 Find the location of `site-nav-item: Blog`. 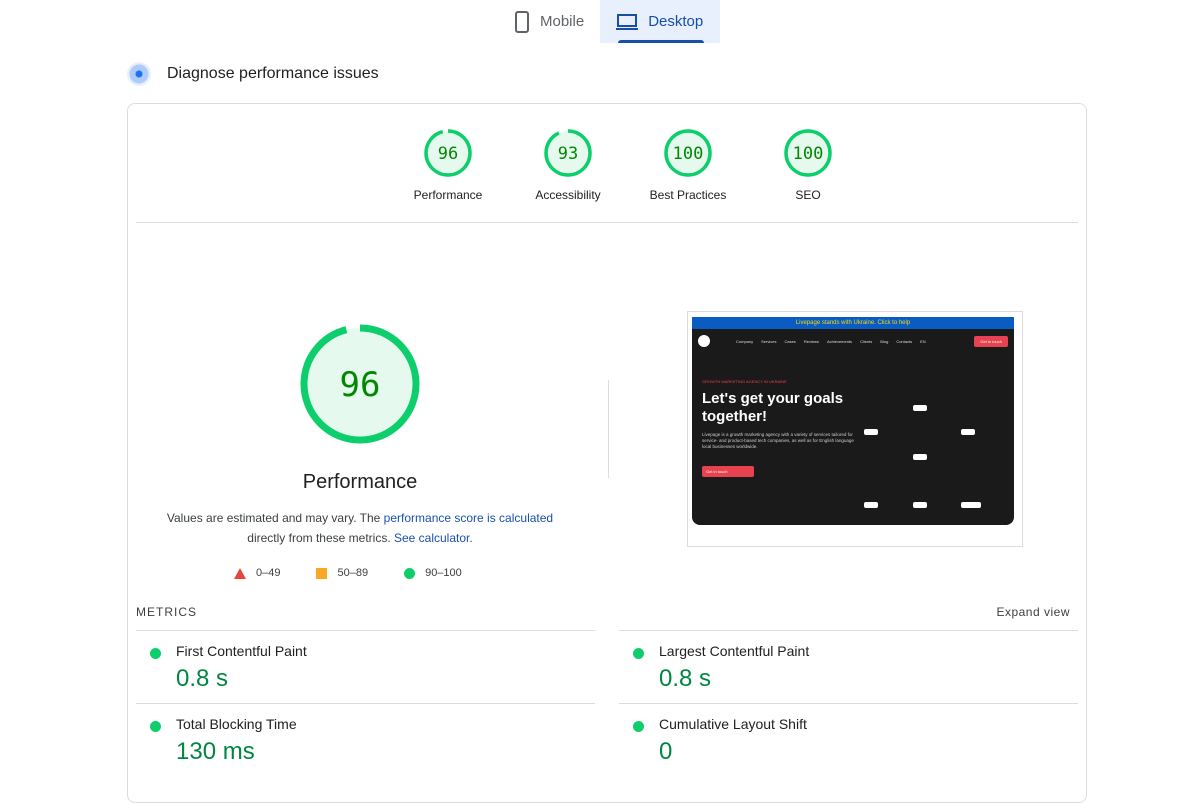

site-nav-item: Blog is located at coordinates (884, 341).